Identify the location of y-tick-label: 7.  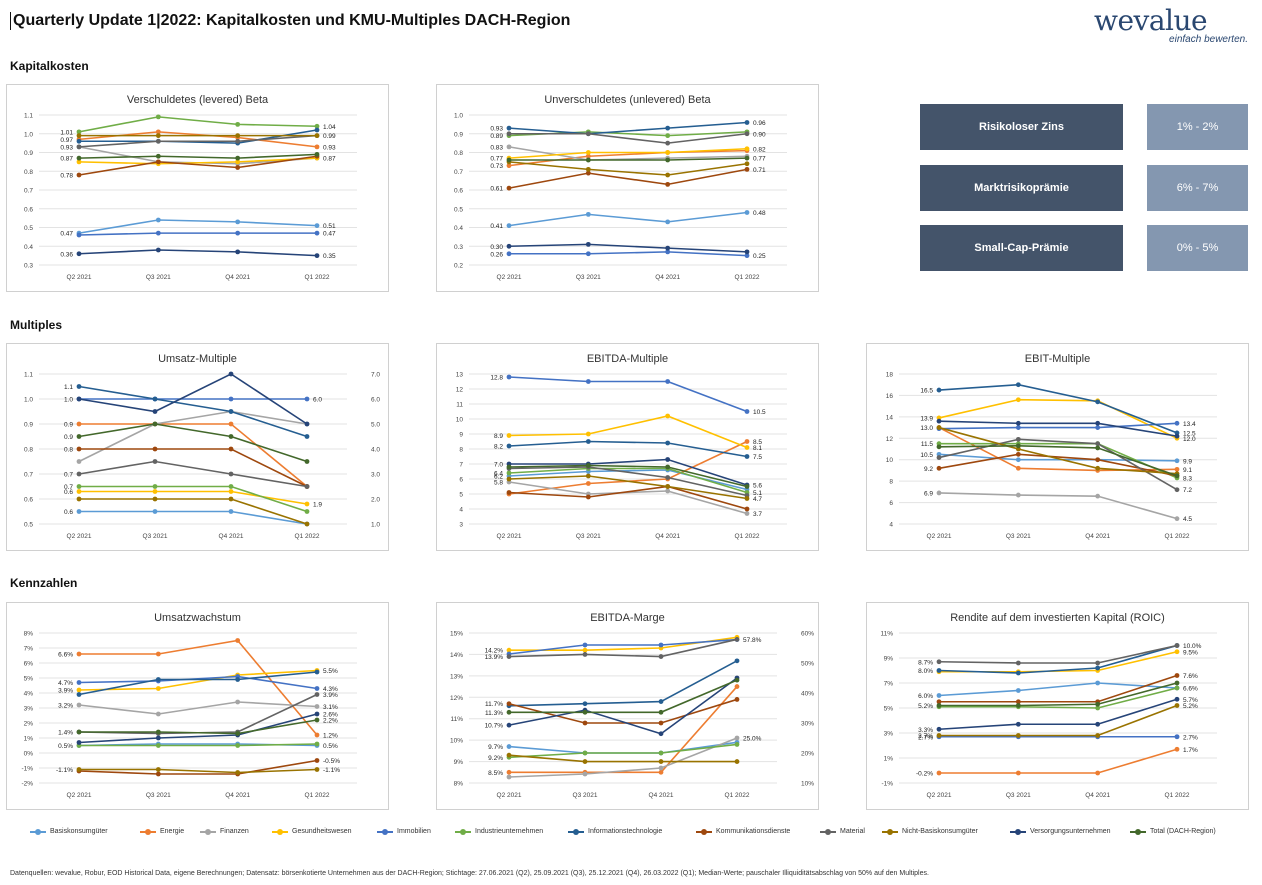
(461, 465).